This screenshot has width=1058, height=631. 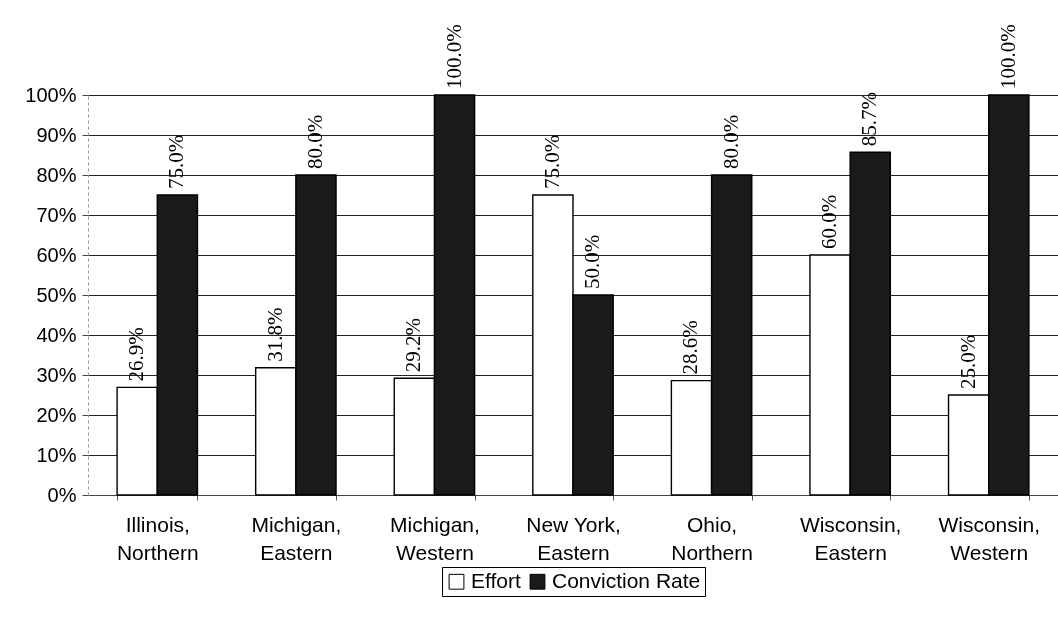 I want to click on data-label: 28.6%, so click(x=690, y=347).